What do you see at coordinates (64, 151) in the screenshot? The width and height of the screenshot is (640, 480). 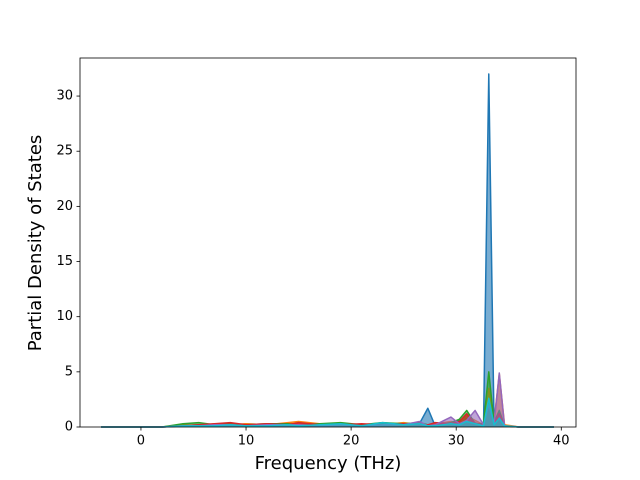 I see `y-tick-label: 25` at bounding box center [64, 151].